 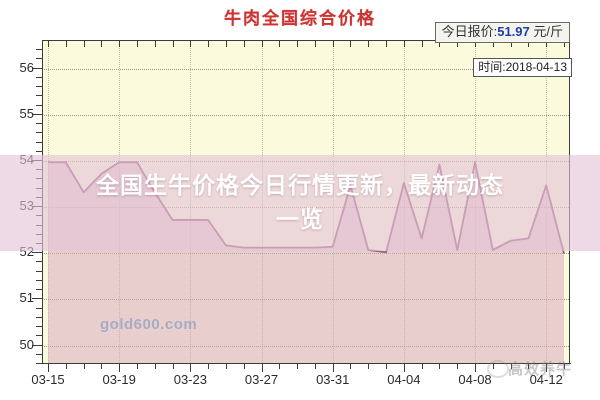 What do you see at coordinates (26, 298) in the screenshot?
I see `y-axis-label: 51` at bounding box center [26, 298].